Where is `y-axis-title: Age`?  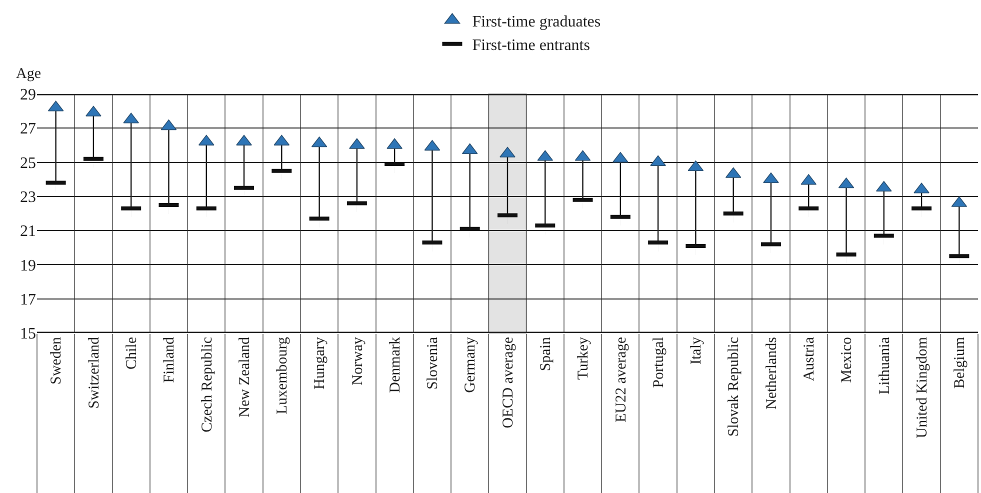
y-axis-title: Age is located at coordinates (29, 74).